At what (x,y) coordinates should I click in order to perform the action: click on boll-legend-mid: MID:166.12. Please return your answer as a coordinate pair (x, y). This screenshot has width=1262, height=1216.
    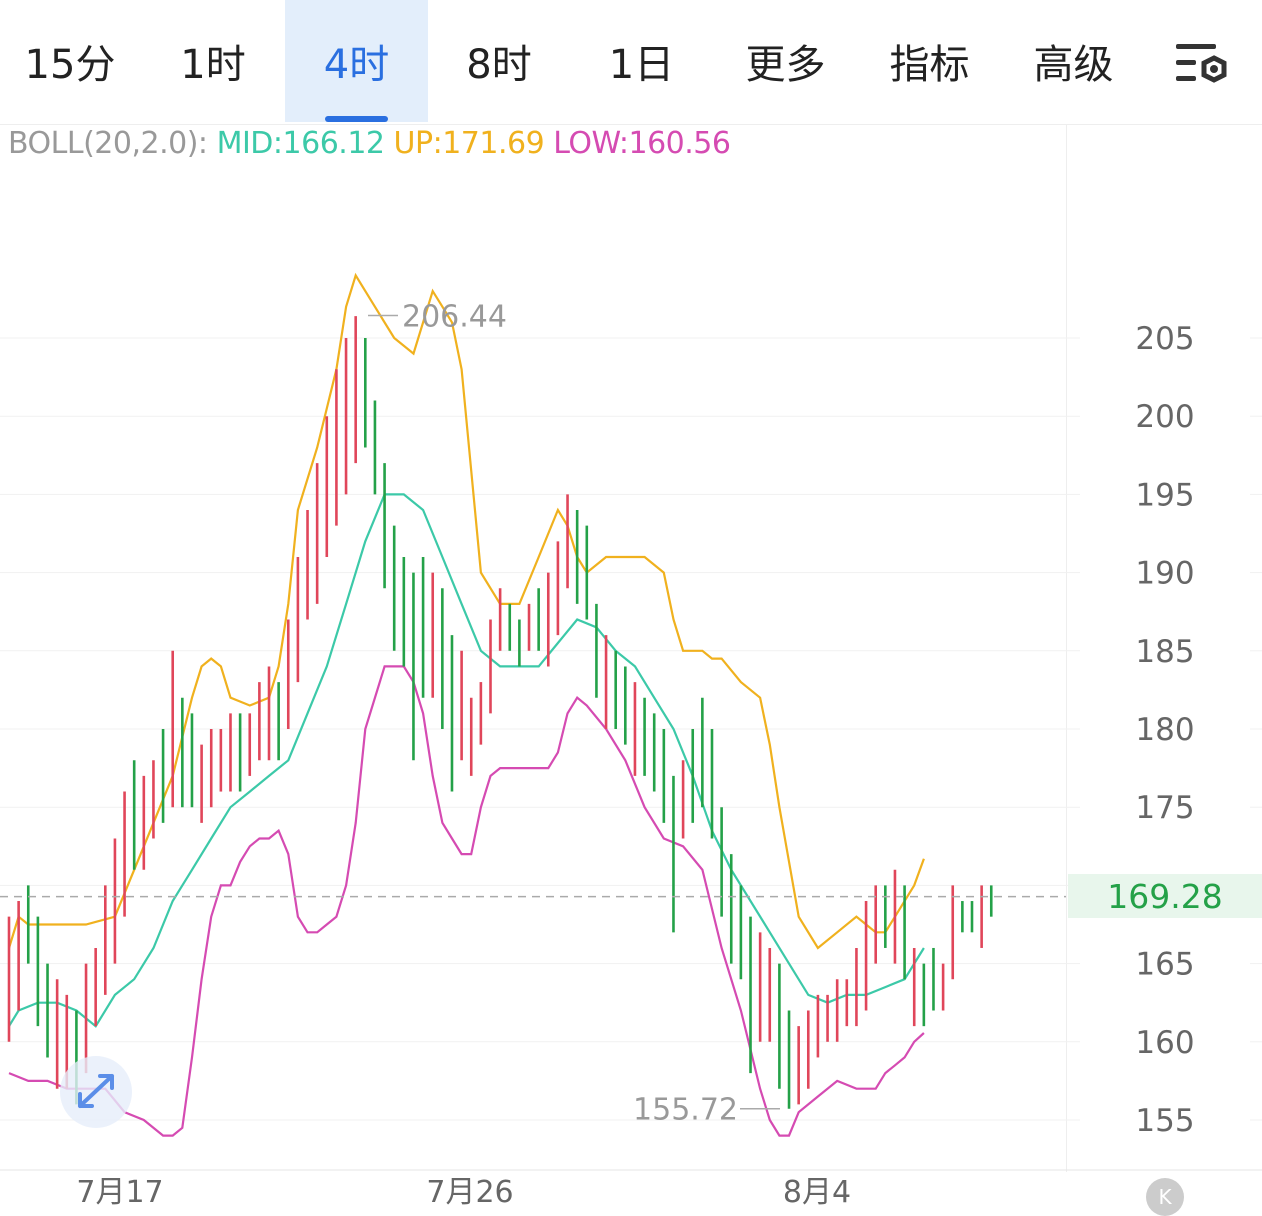
    Looking at the image, I should click on (300, 143).